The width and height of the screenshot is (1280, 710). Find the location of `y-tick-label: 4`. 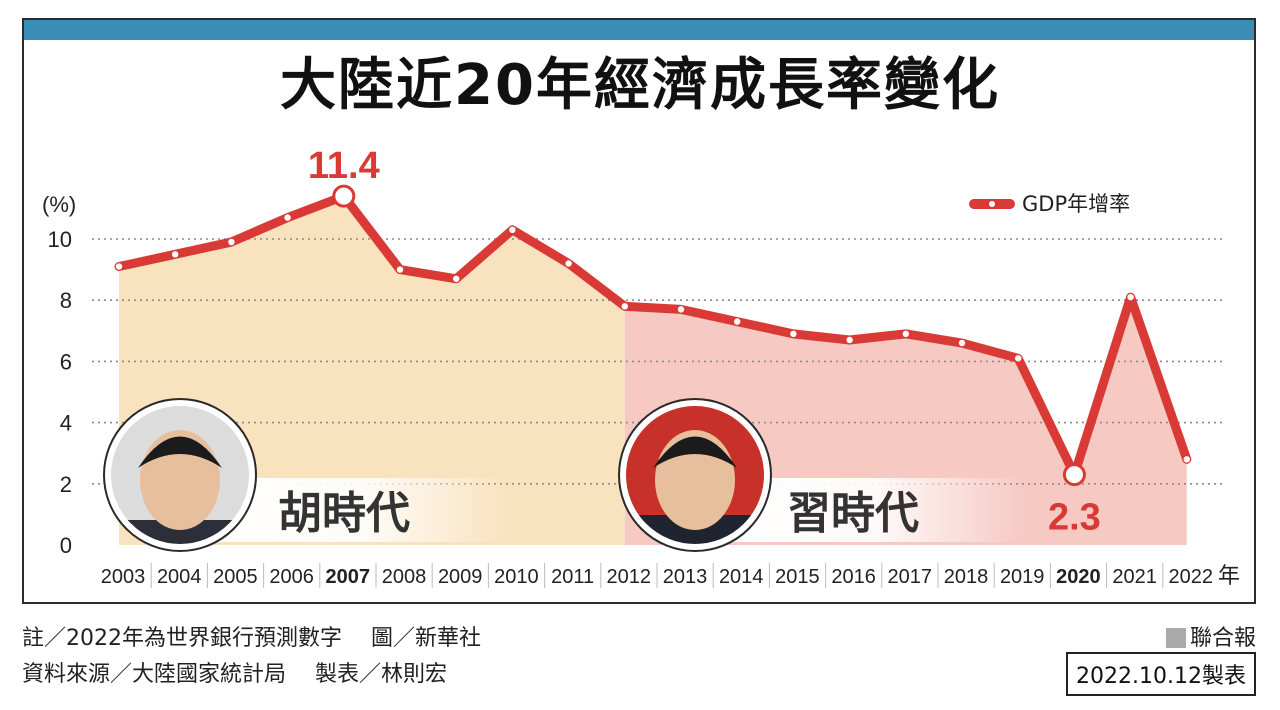

y-tick-label: 4 is located at coordinates (66, 423).